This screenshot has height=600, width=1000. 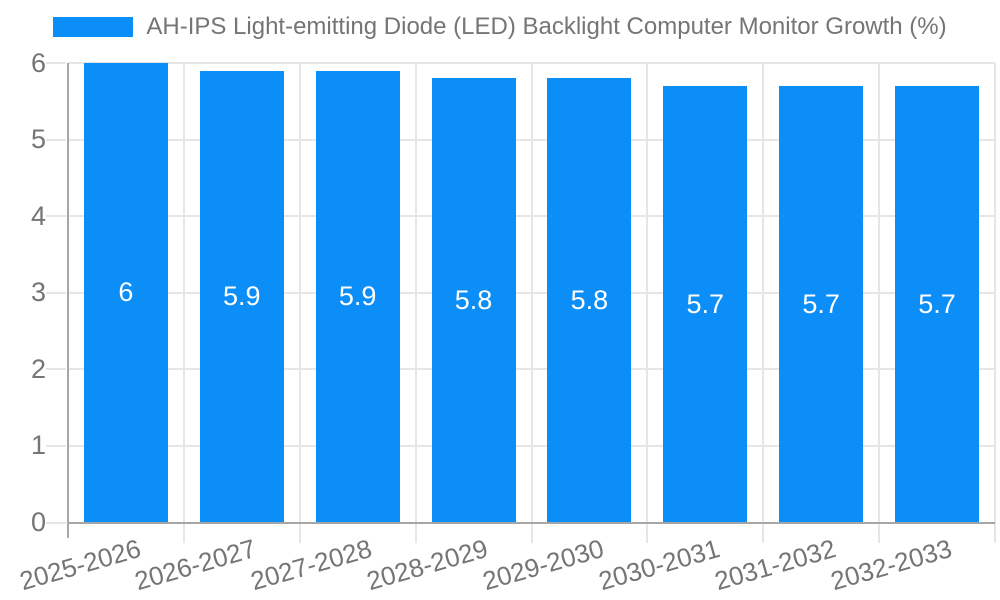 I want to click on bar-value-label: 6, so click(x=126, y=292).